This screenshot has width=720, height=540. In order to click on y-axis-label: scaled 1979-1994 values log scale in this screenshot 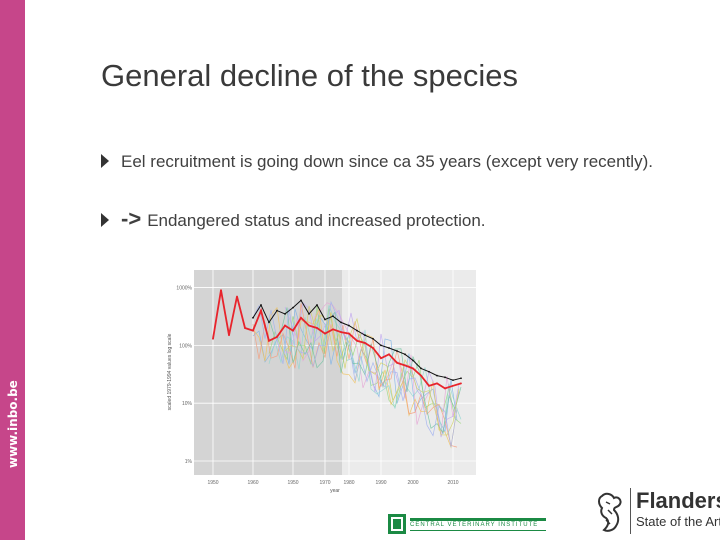, I will do `click(170, 371)`.